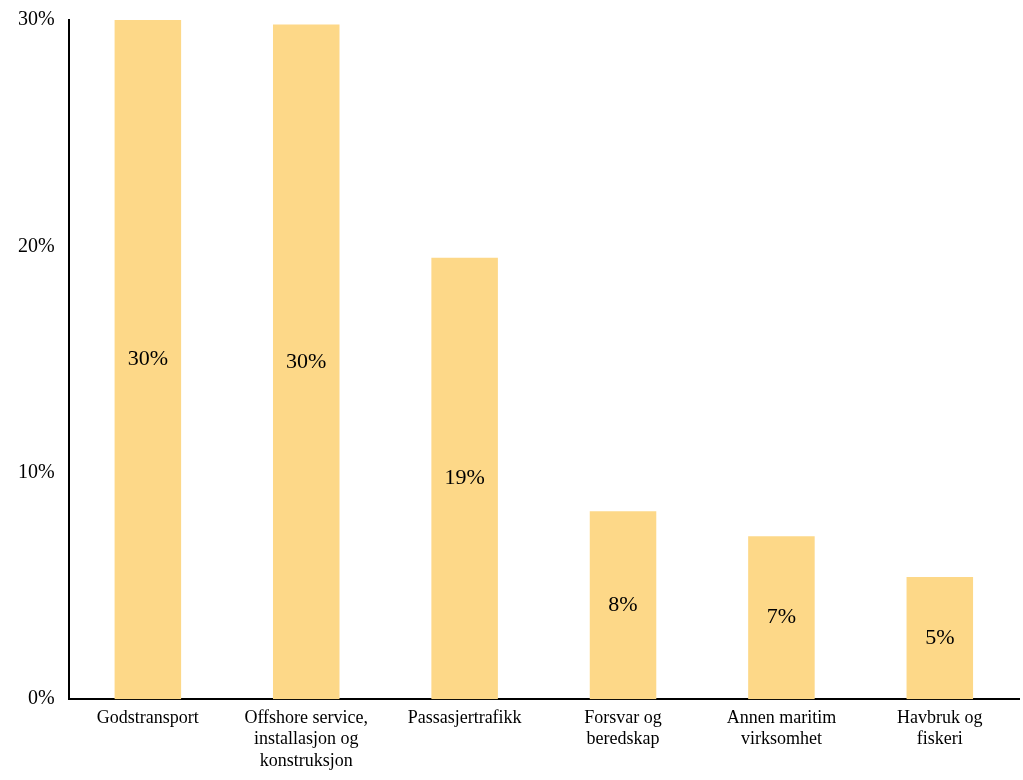  Describe the element at coordinates (36, 471) in the screenshot. I see `y-tick-label: 10%` at that location.